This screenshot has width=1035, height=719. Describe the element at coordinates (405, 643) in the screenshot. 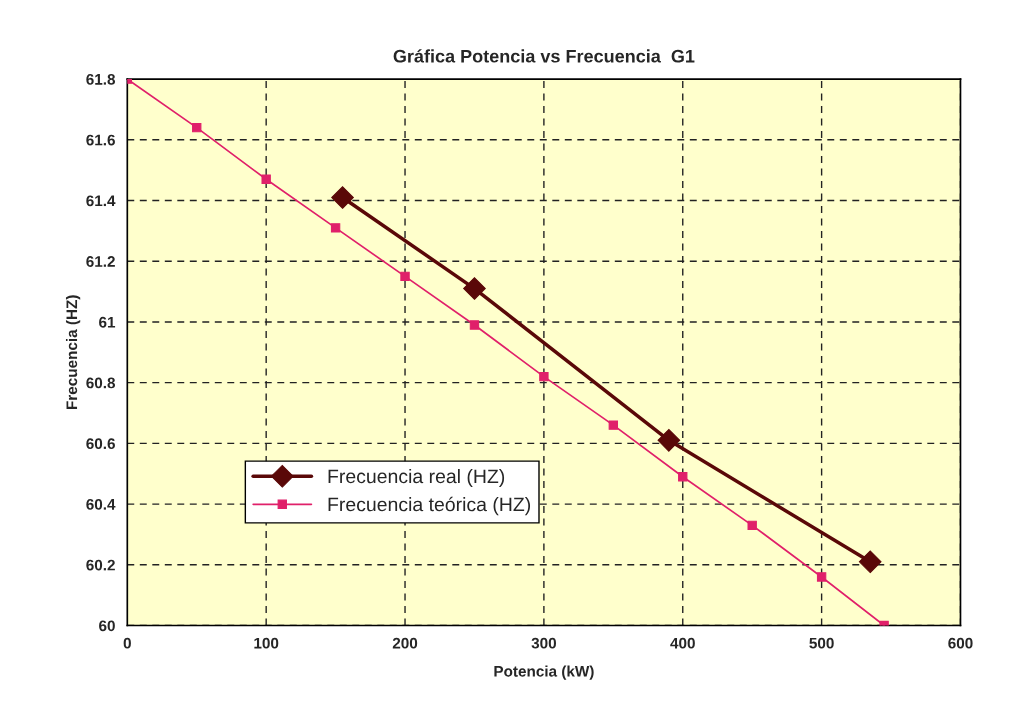

I see `x-tick-label: 200` at that location.